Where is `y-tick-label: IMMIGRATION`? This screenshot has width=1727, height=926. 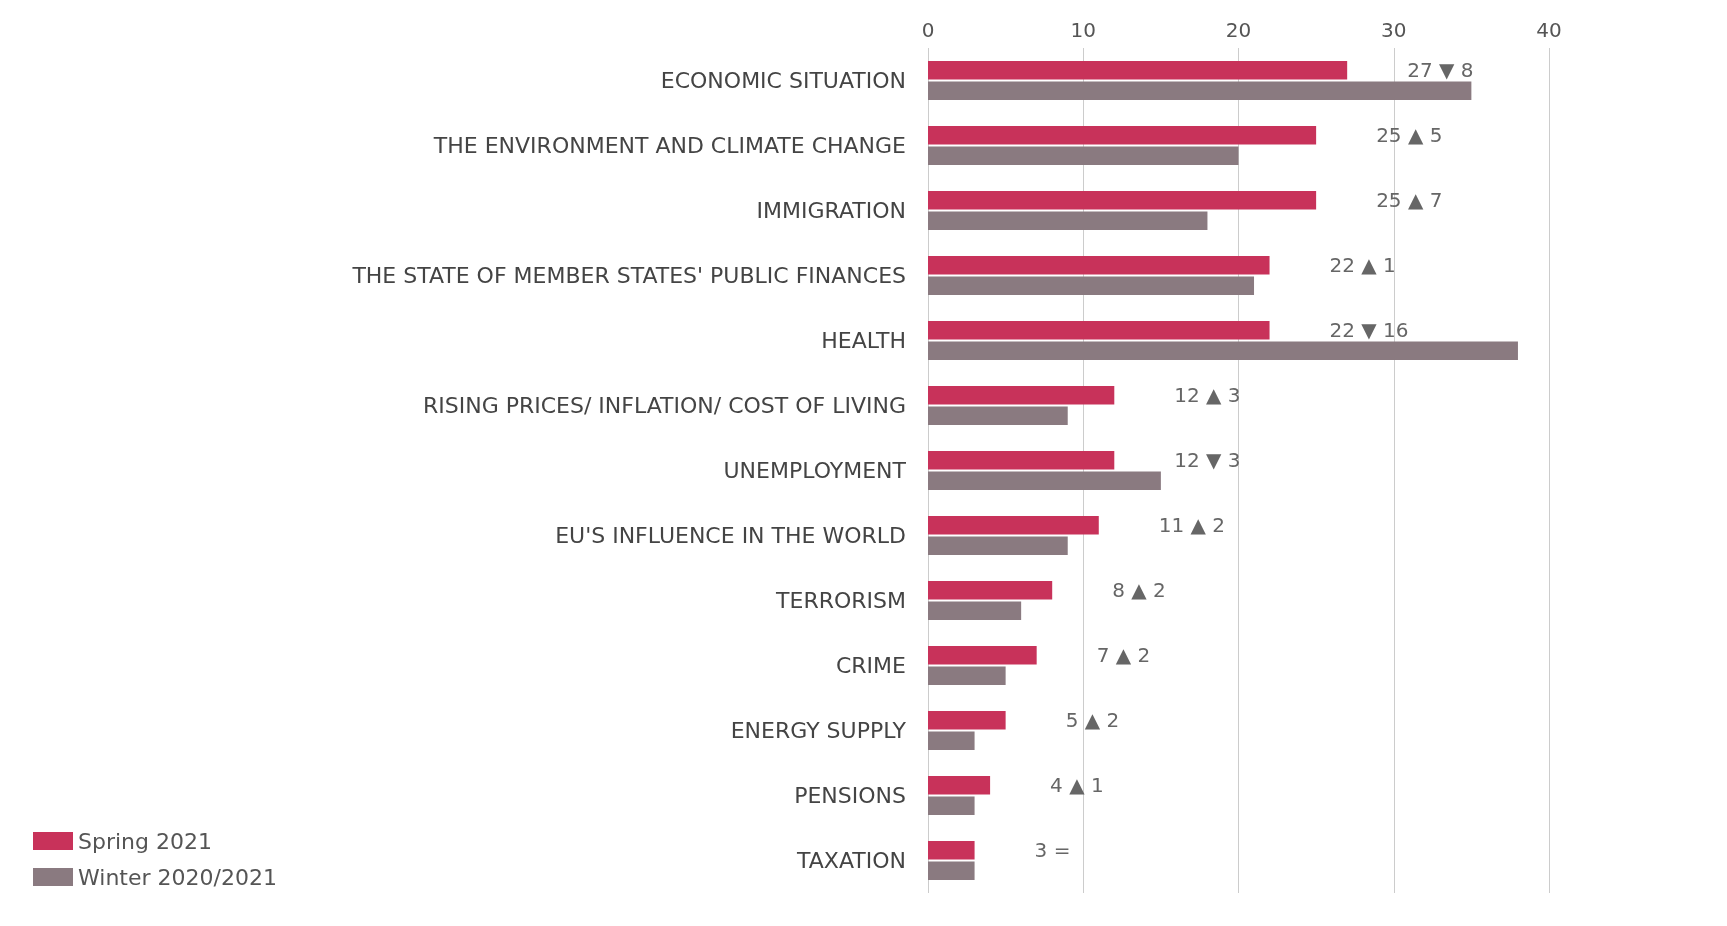 y-tick-label: IMMIGRATION is located at coordinates (831, 210).